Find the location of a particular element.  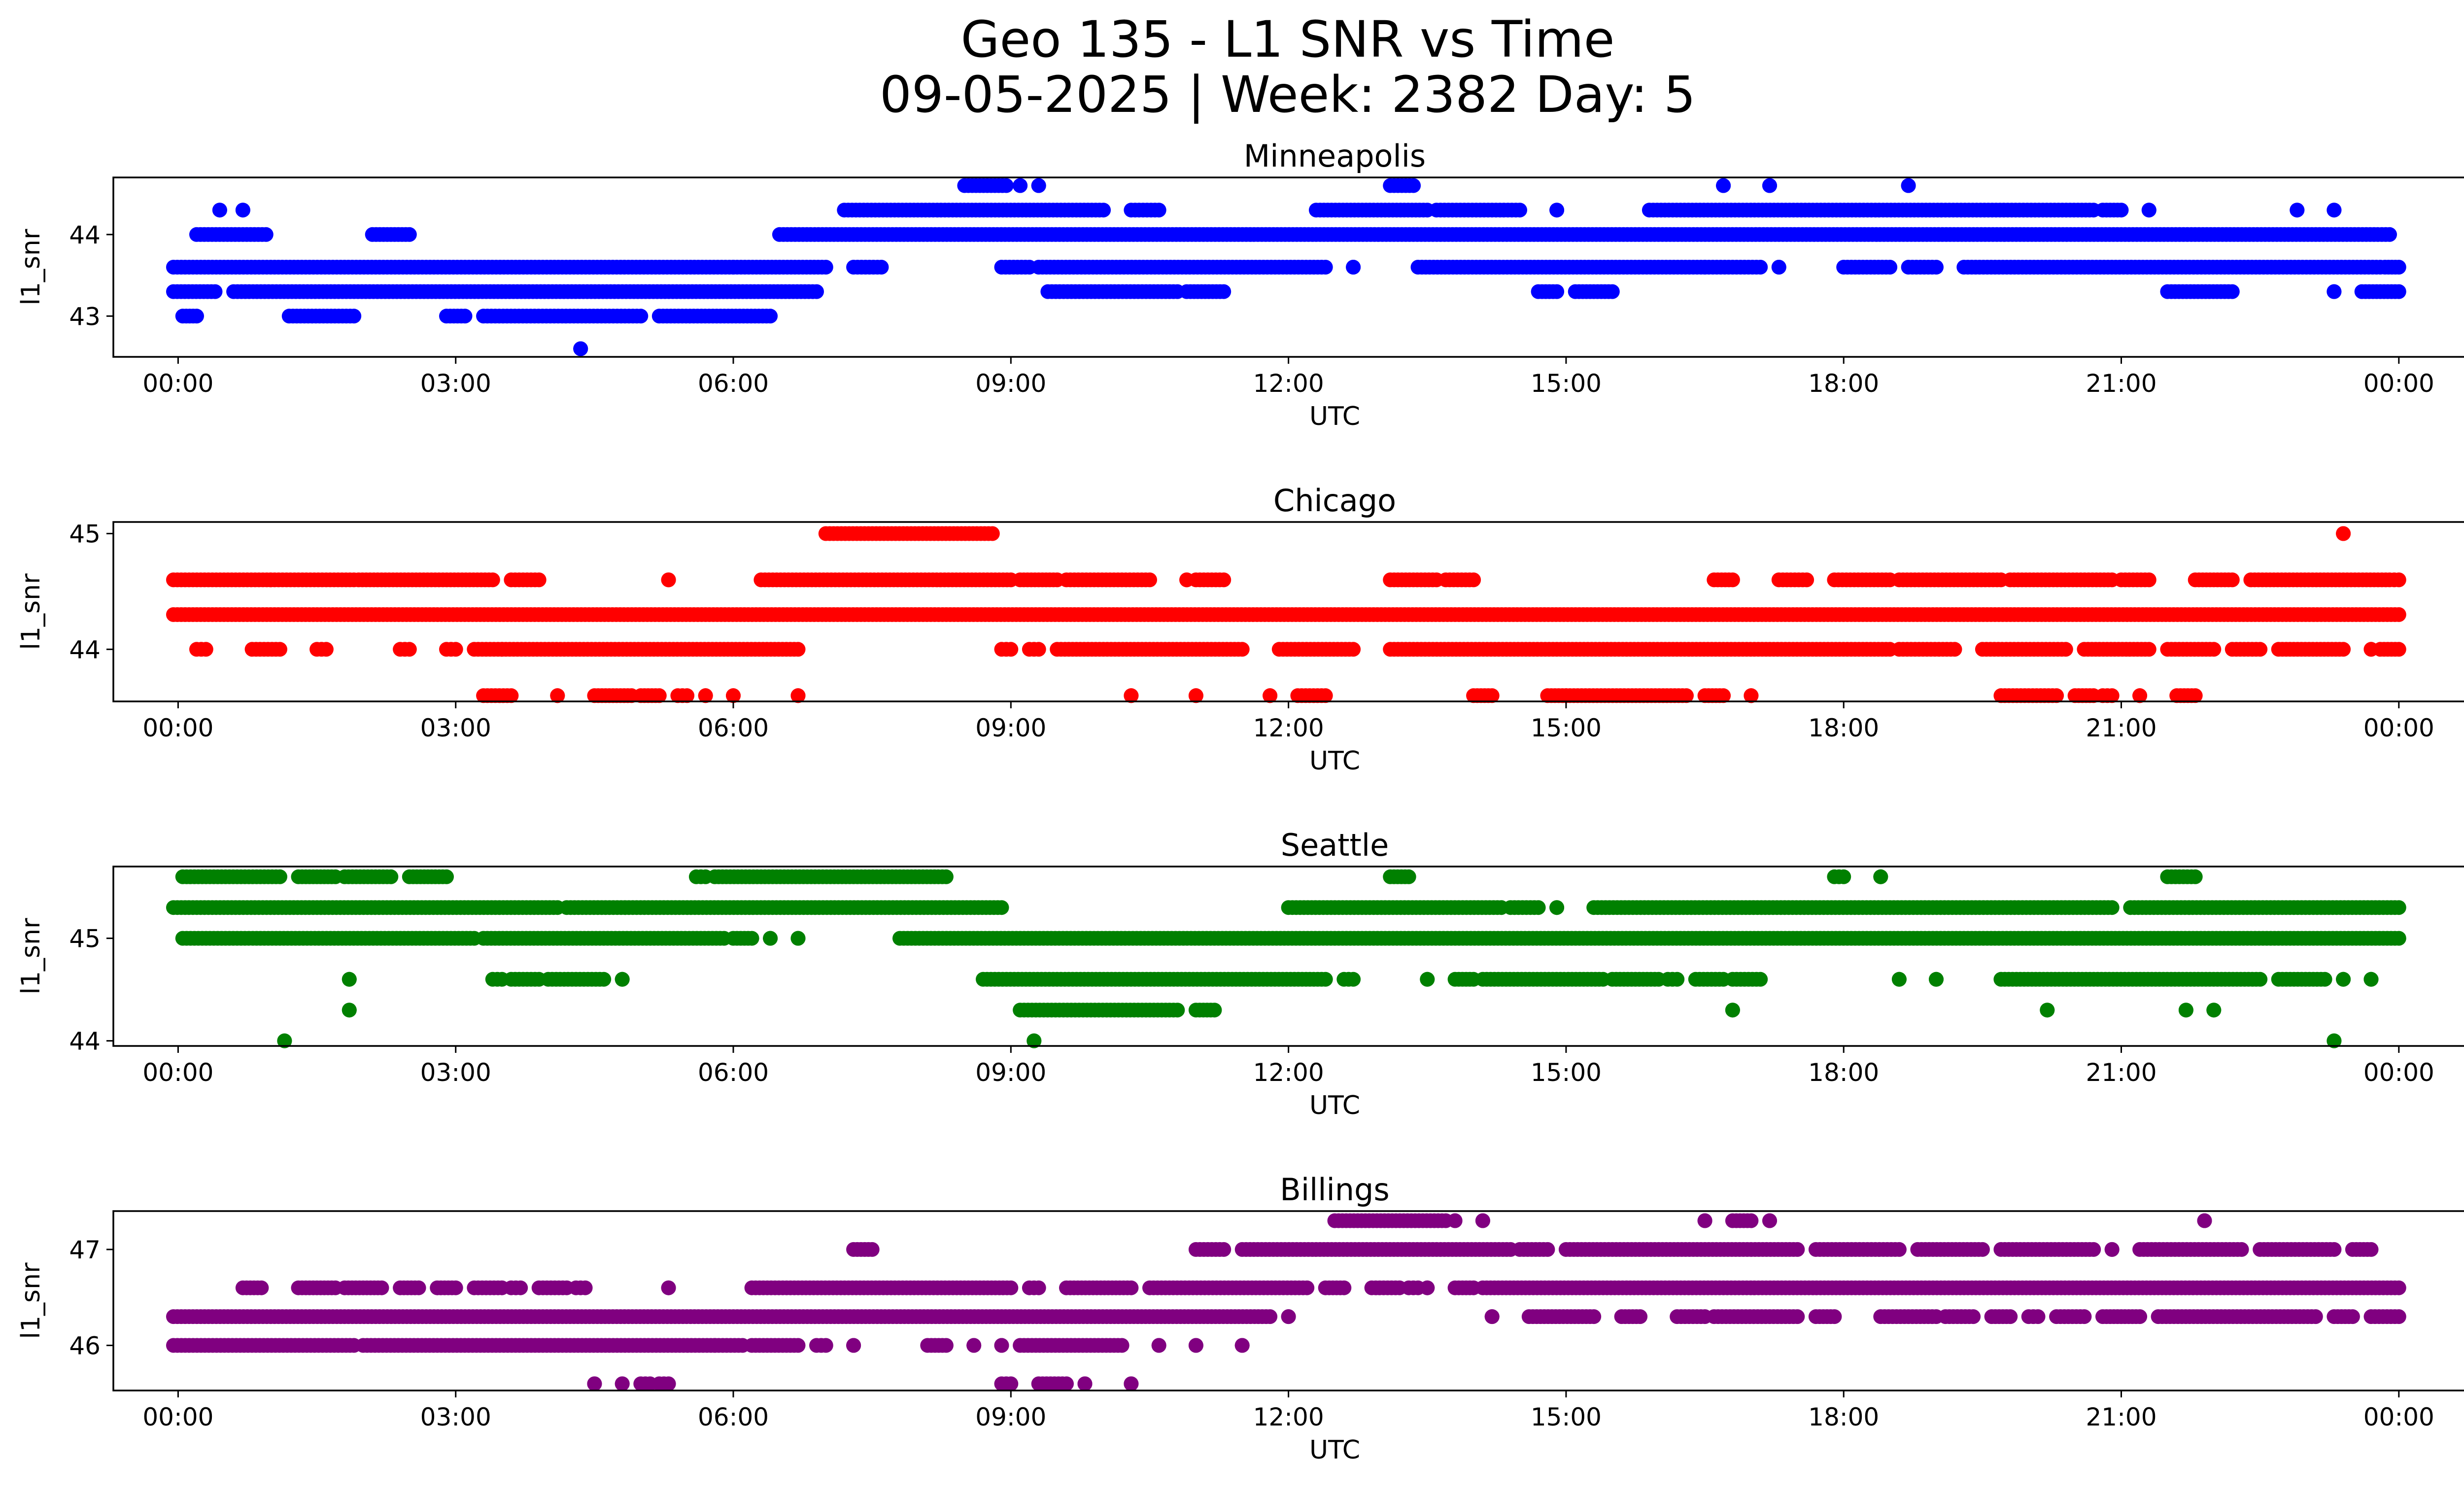

y-axis-label: l1_snr is located at coordinates (31, 611).